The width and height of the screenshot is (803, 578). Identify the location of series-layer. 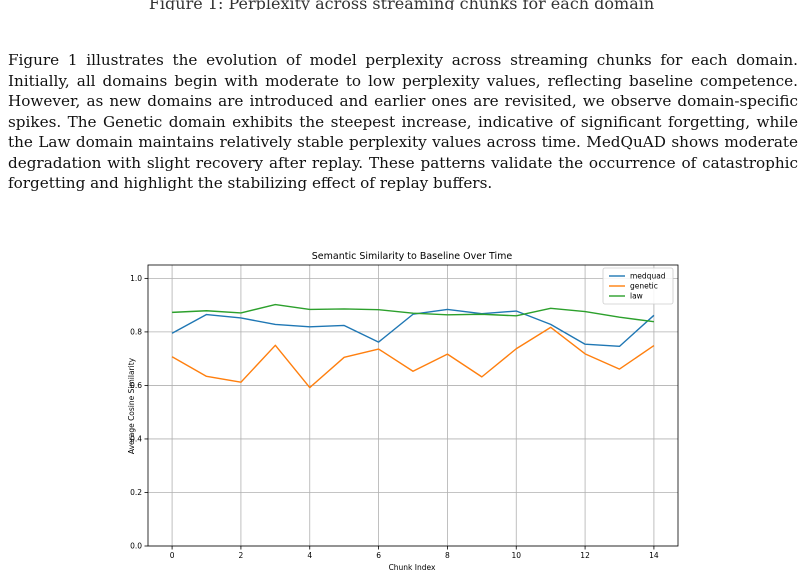
(413, 346).